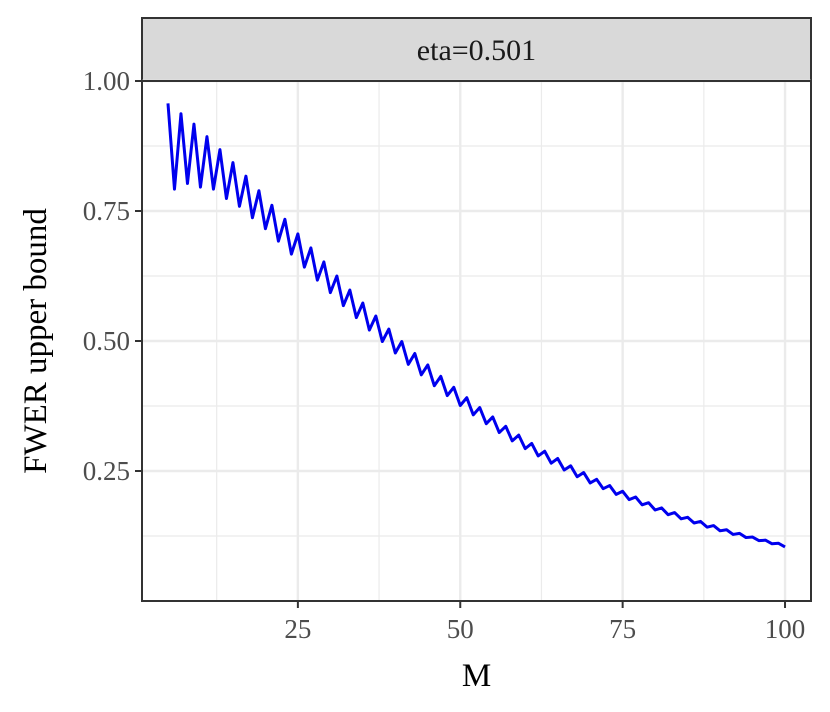  Describe the element at coordinates (297, 629) in the screenshot. I see `x-tick-label: 25` at that location.